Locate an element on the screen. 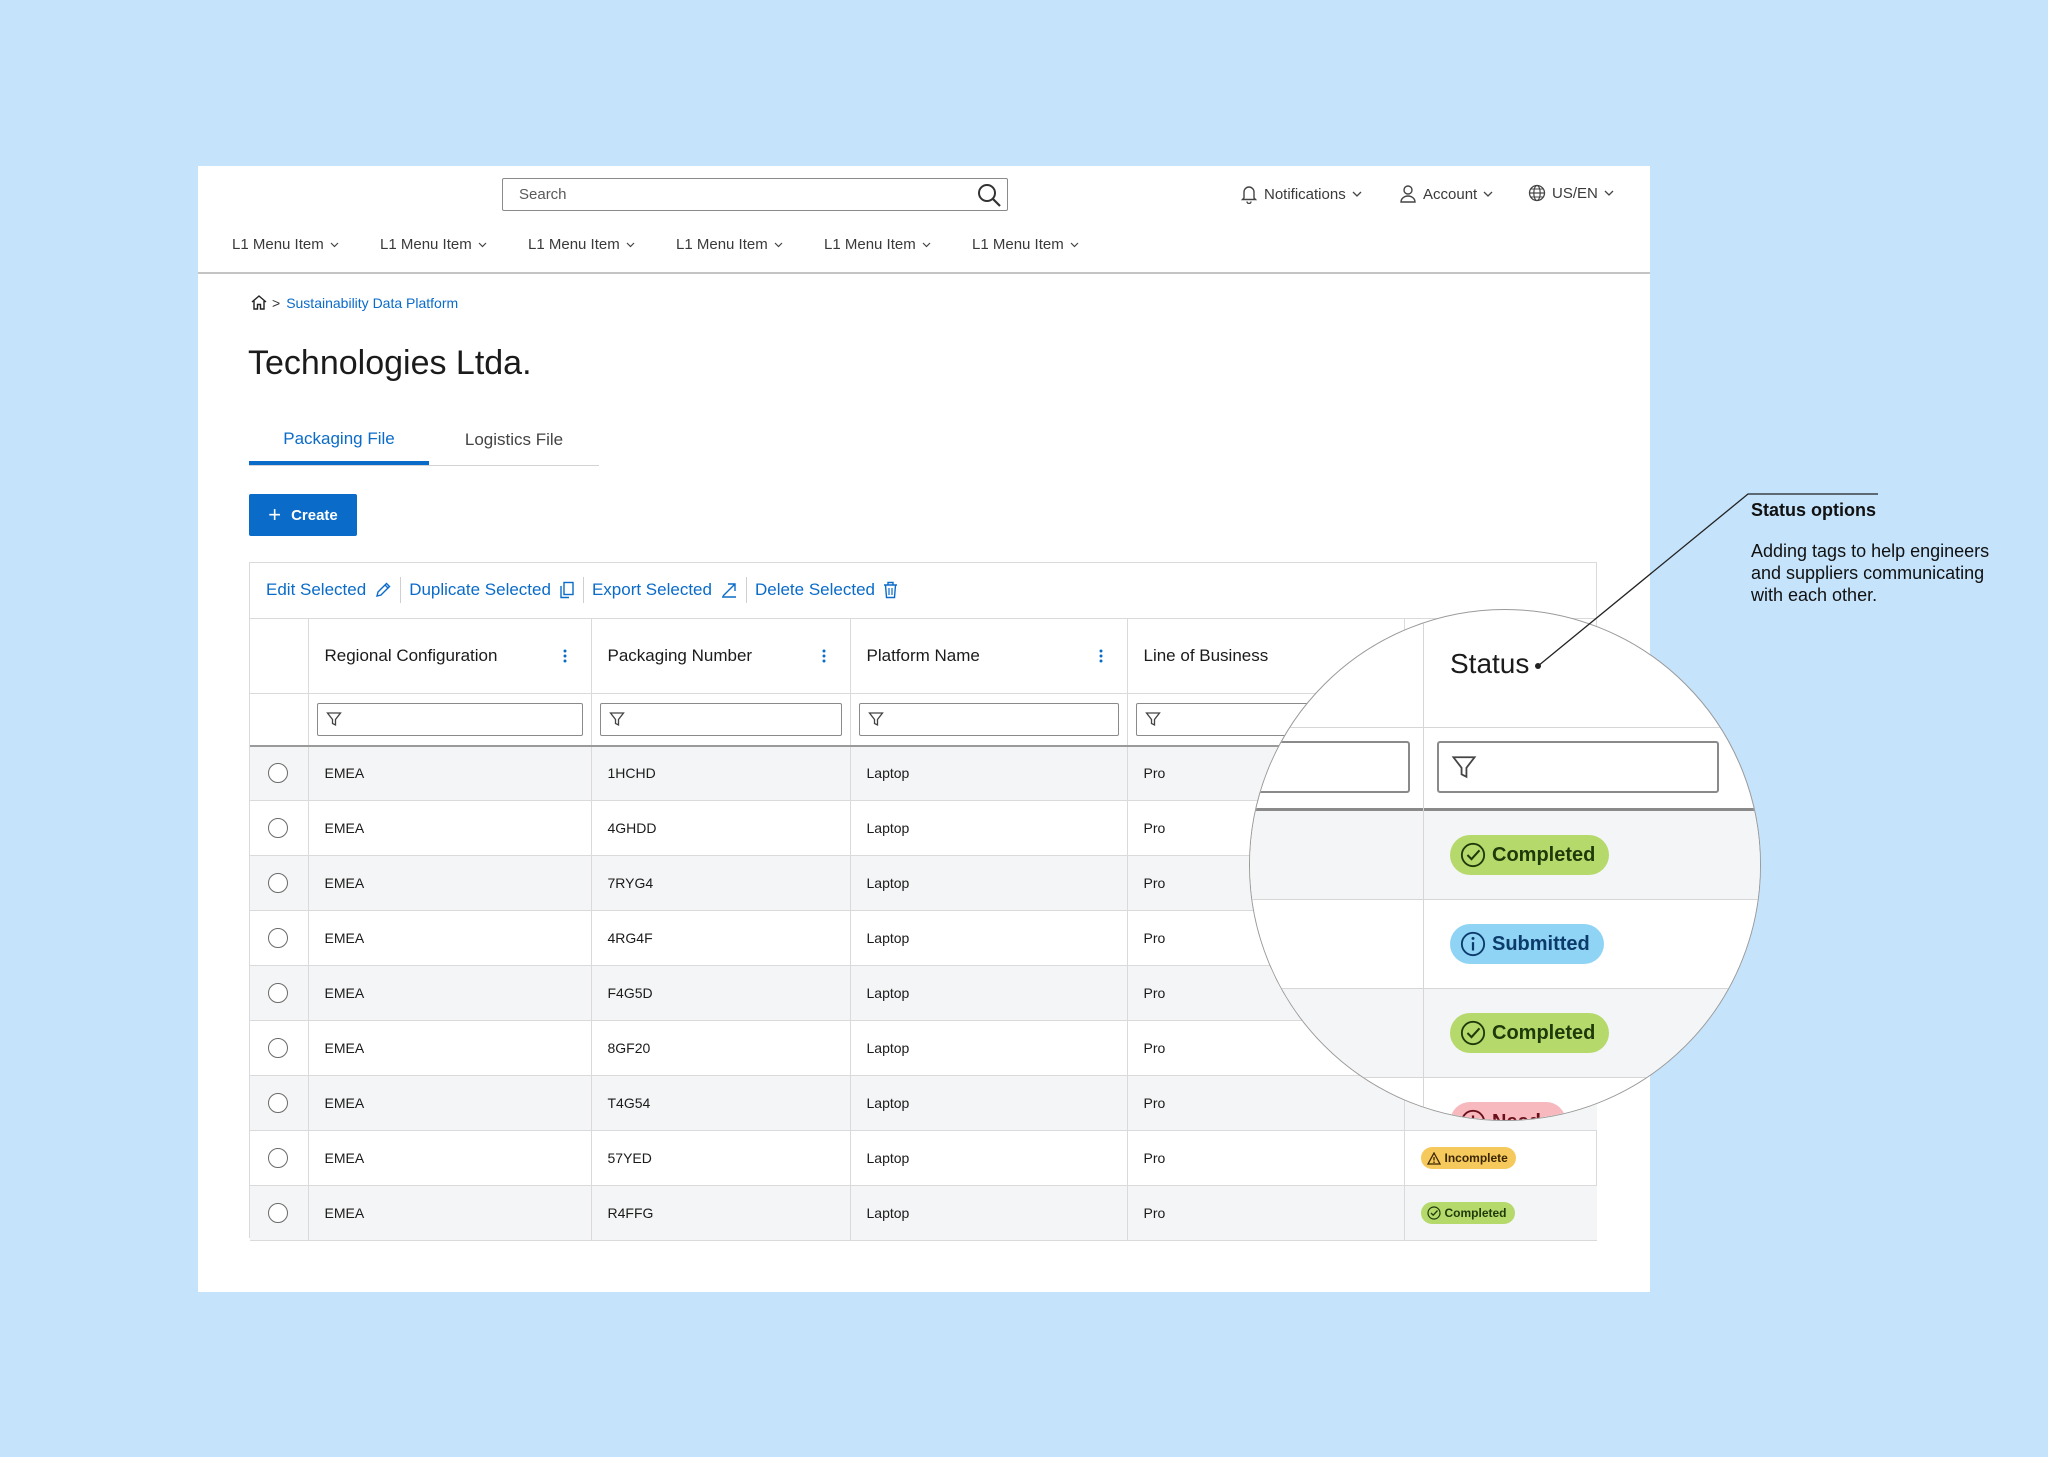 The image size is (2048, 1457). search-placeholder: Search is located at coordinates (543, 194).